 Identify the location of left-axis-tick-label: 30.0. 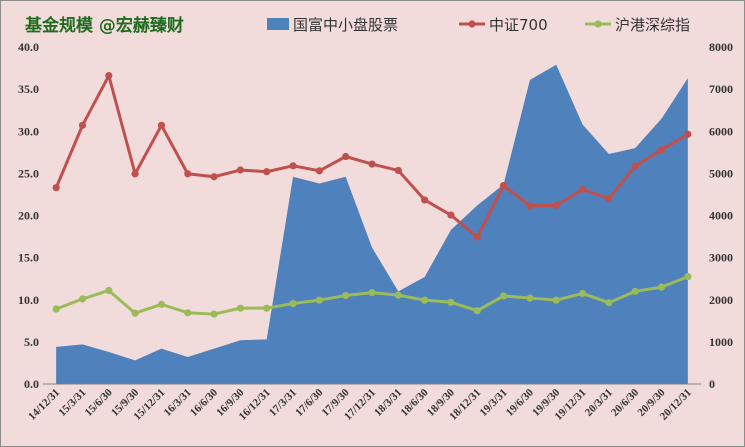
(28, 131).